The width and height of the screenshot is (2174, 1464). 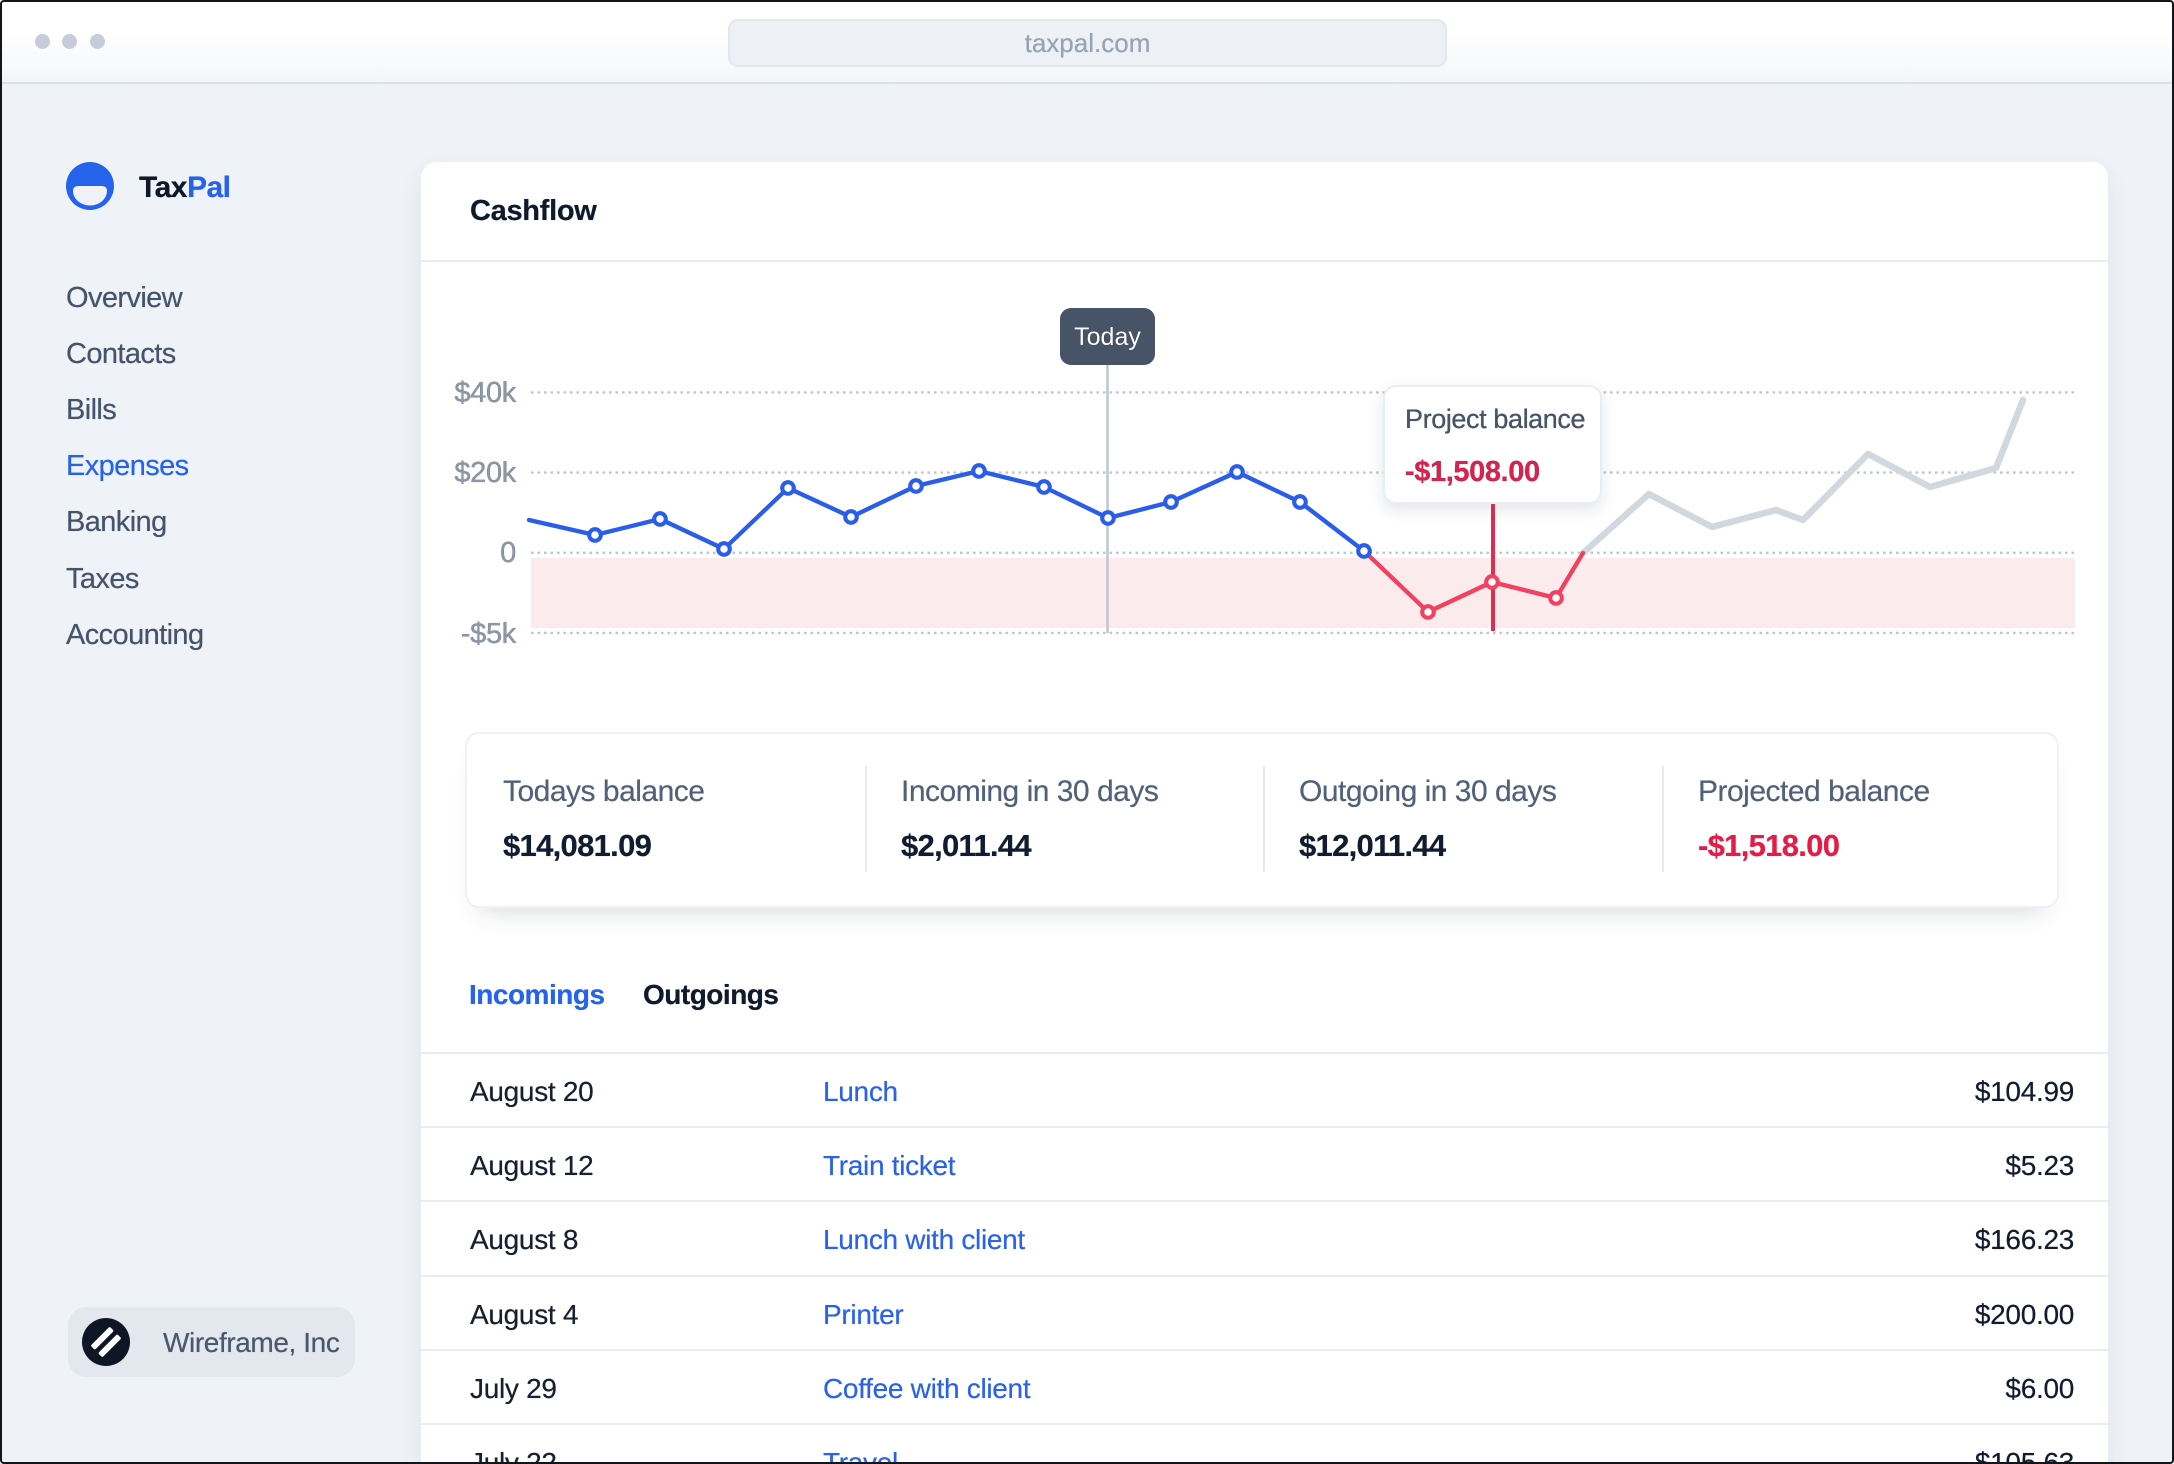 What do you see at coordinates (489, 634) in the screenshot?
I see `svg-text: -$5k` at bounding box center [489, 634].